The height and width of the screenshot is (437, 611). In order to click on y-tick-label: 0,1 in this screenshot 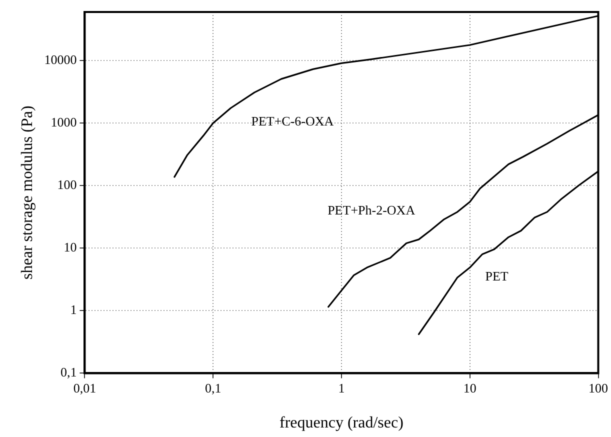, I will do `click(68, 372)`.